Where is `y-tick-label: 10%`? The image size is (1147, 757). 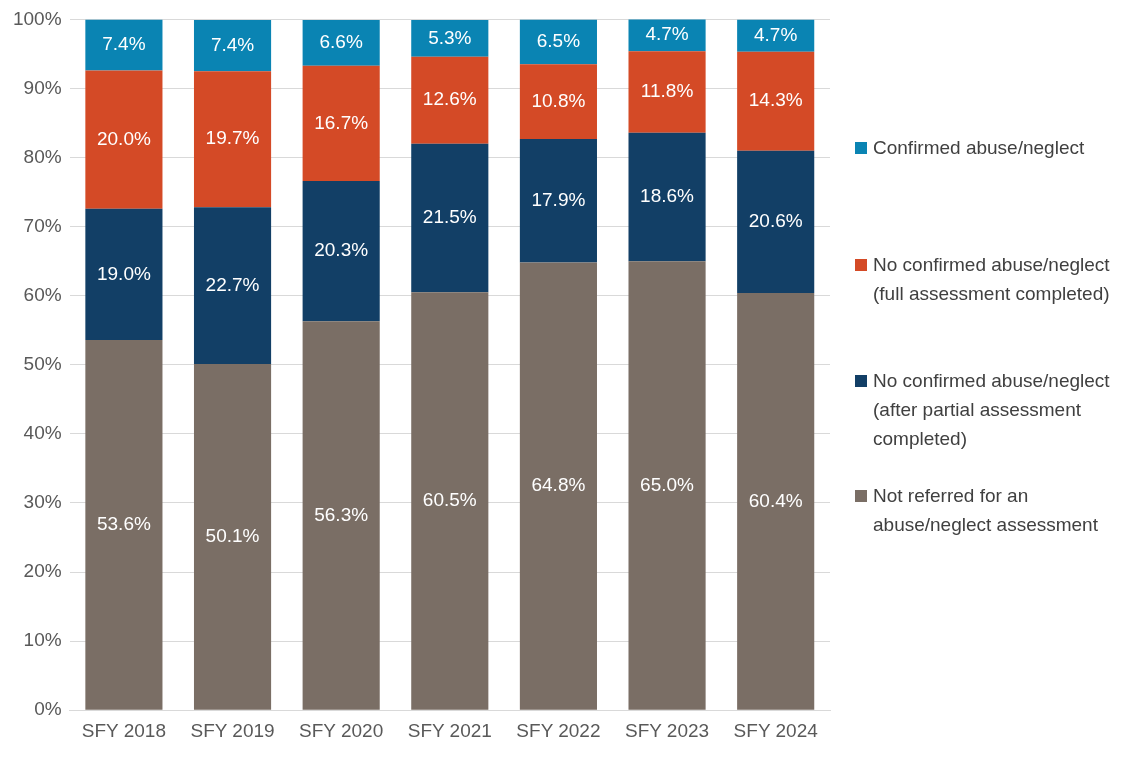 y-tick-label: 10% is located at coordinates (42, 640).